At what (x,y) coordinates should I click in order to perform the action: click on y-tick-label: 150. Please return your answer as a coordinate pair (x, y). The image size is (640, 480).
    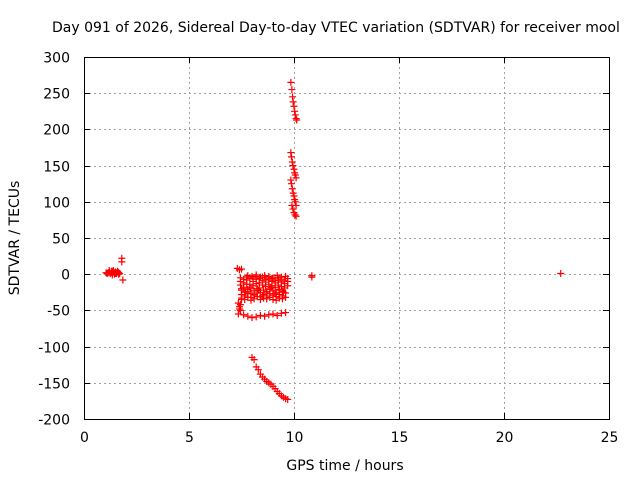
    Looking at the image, I should click on (56, 168).